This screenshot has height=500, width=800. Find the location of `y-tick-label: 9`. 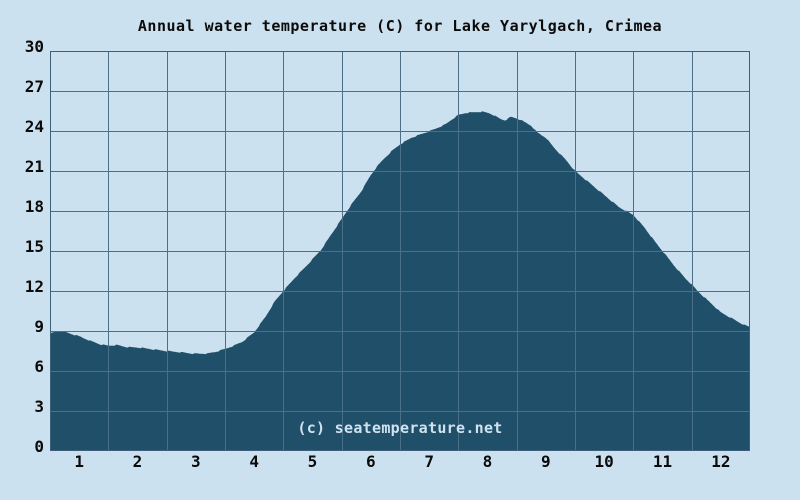

y-tick-label: 9 is located at coordinates (39, 326).